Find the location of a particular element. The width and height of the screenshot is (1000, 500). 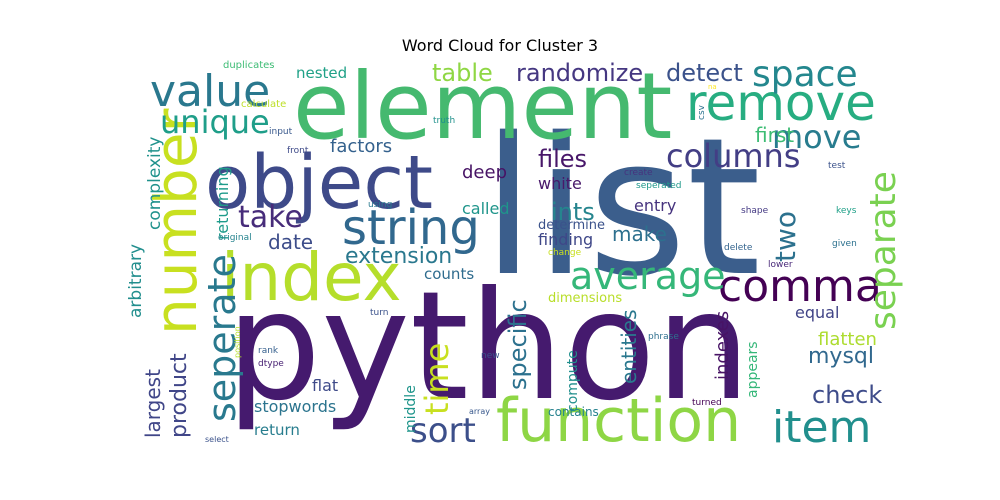

word-middle: middle is located at coordinates (411, 409).